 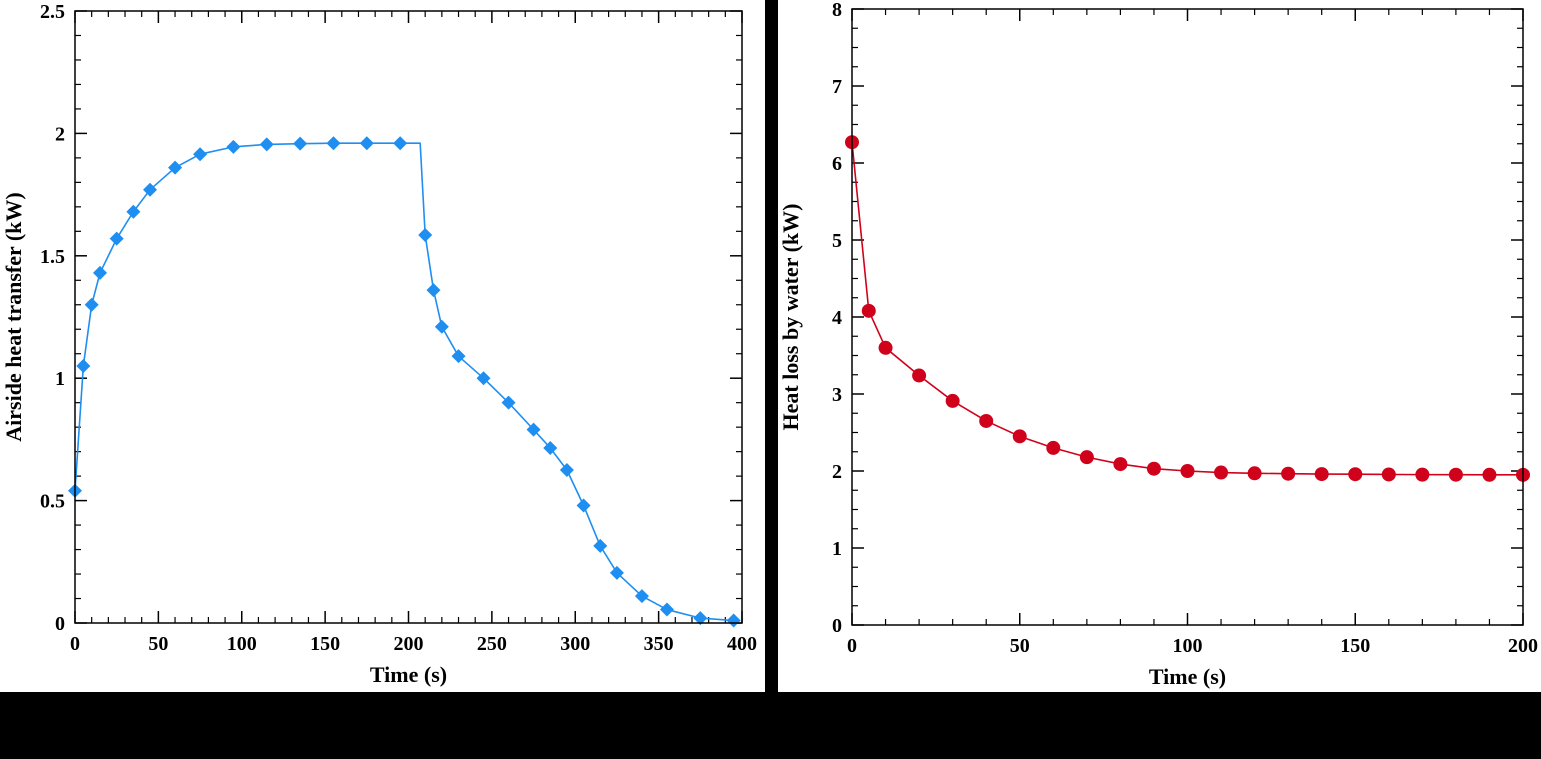 I want to click on x-axis-label-left: Time (s), so click(x=408, y=674).